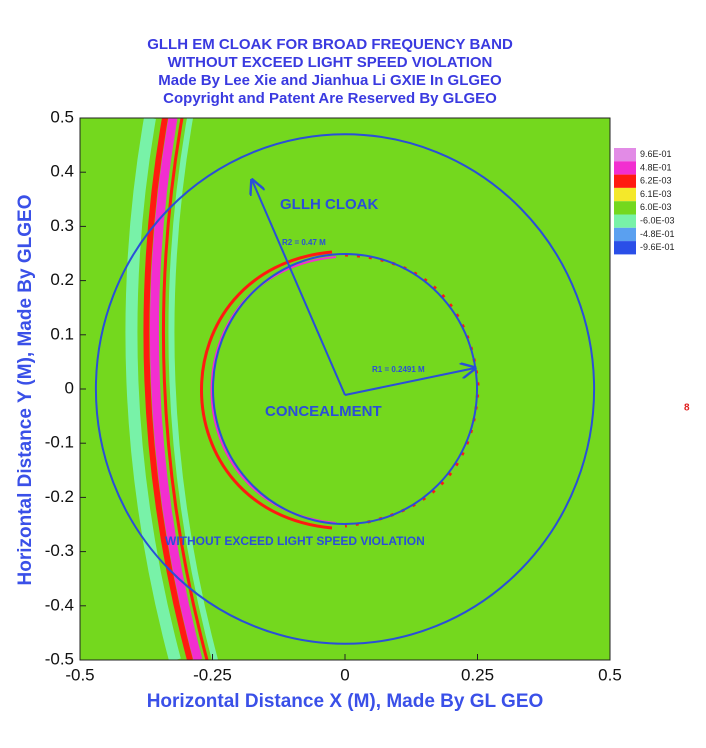 This screenshot has width=706, height=748. Describe the element at coordinates (398, 369) in the screenshot. I see `annotation: R1 = 0.2491 M` at that location.